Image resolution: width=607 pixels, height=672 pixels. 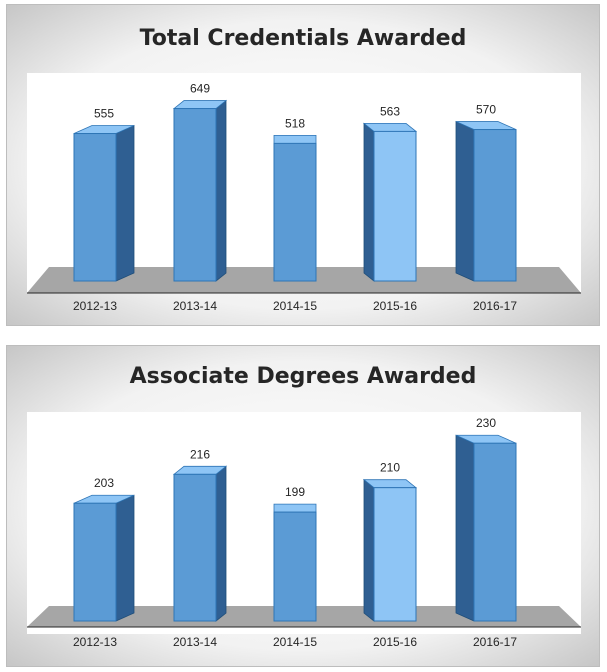 What do you see at coordinates (390, 468) in the screenshot?
I see `data-label: 210` at bounding box center [390, 468].